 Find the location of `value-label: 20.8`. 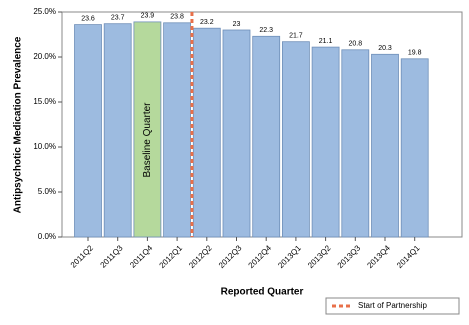

value-label: 20.8 is located at coordinates (355, 44).